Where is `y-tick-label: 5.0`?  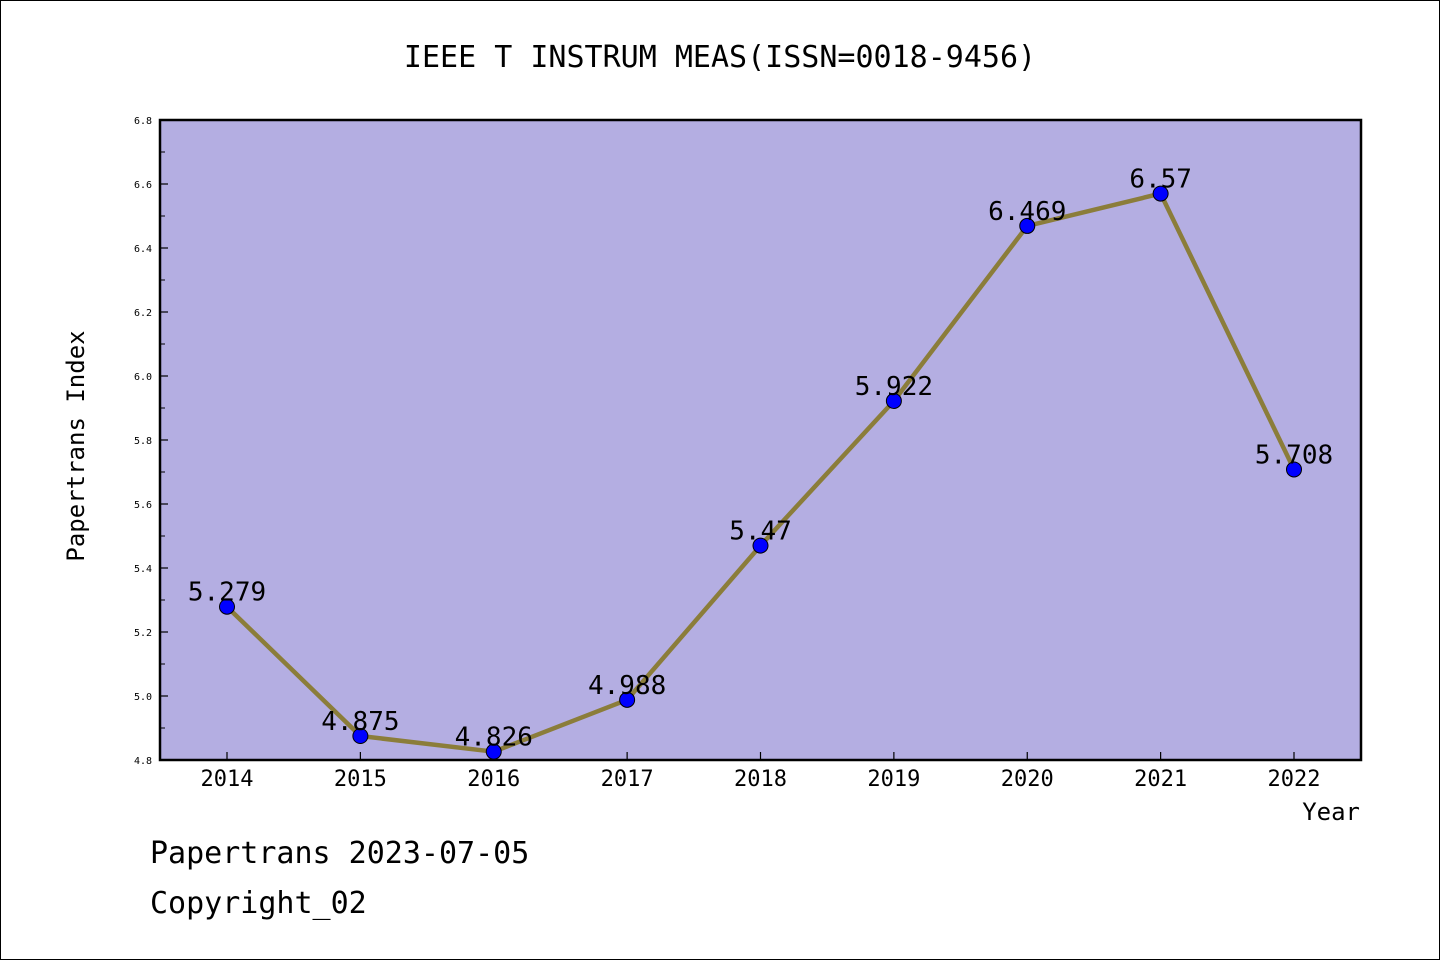
y-tick-label: 5.0 is located at coordinates (143, 697).